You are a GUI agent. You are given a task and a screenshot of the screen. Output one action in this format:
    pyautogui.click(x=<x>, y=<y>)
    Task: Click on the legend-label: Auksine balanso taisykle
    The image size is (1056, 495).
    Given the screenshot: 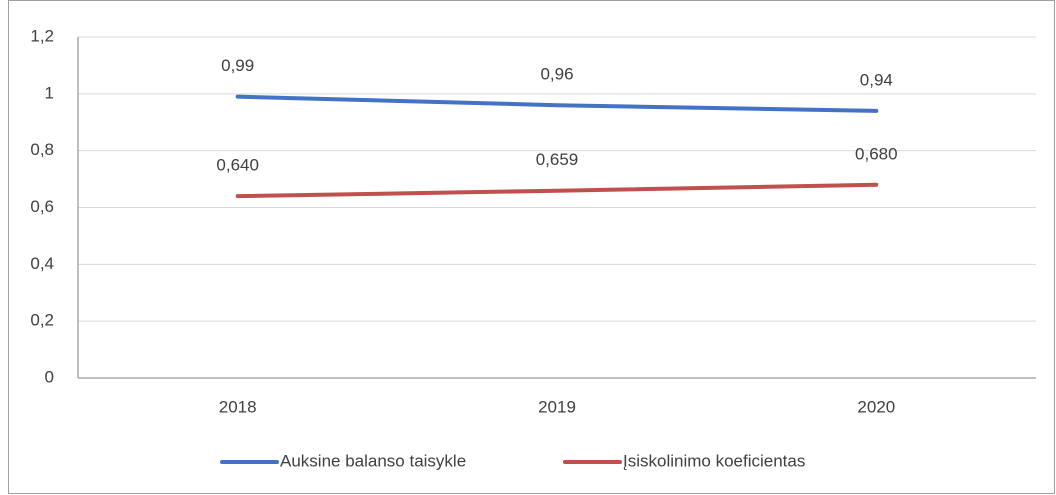 What is the action you would take?
    pyautogui.click(x=373, y=460)
    